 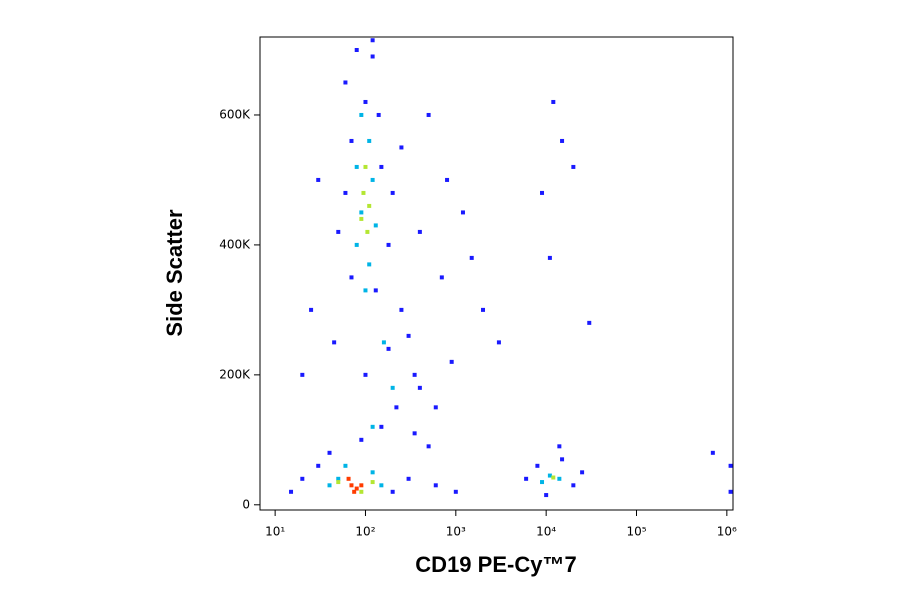 What do you see at coordinates (456, 532) in the screenshot?
I see `x-tick-label: 10³` at bounding box center [456, 532].